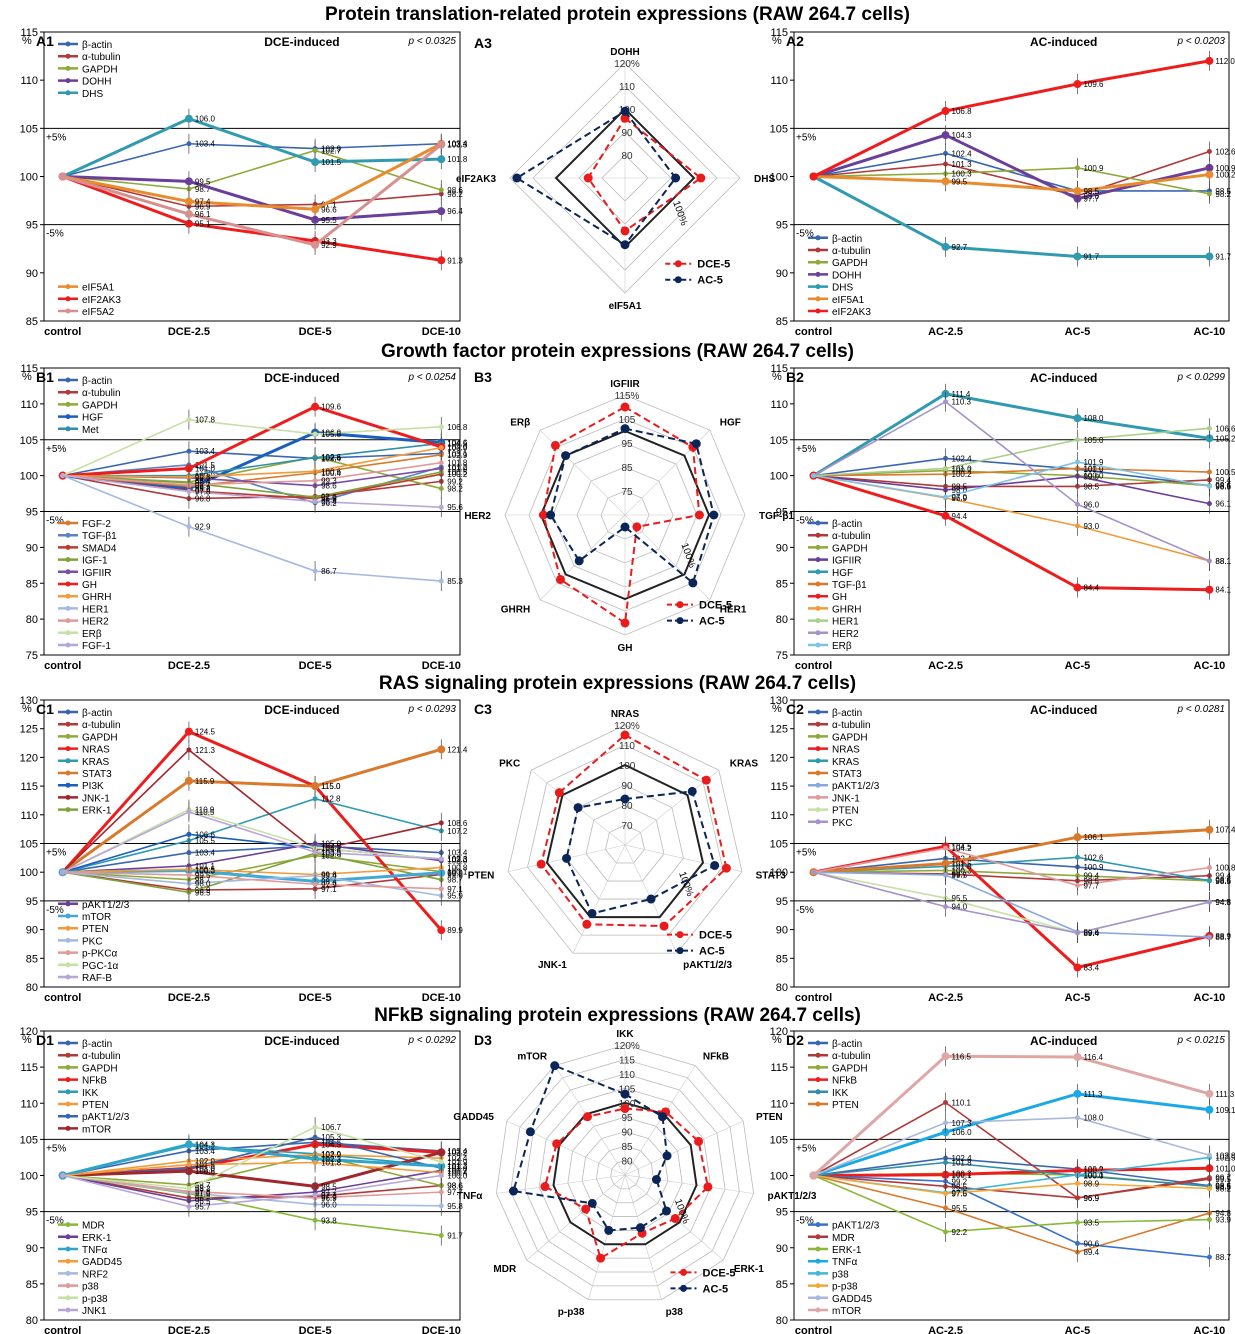 Image resolution: width=1235 pixels, height=1334 pixels. Describe the element at coordinates (252, 528) in the screenshot. I see `series-line-HER1` at that location.